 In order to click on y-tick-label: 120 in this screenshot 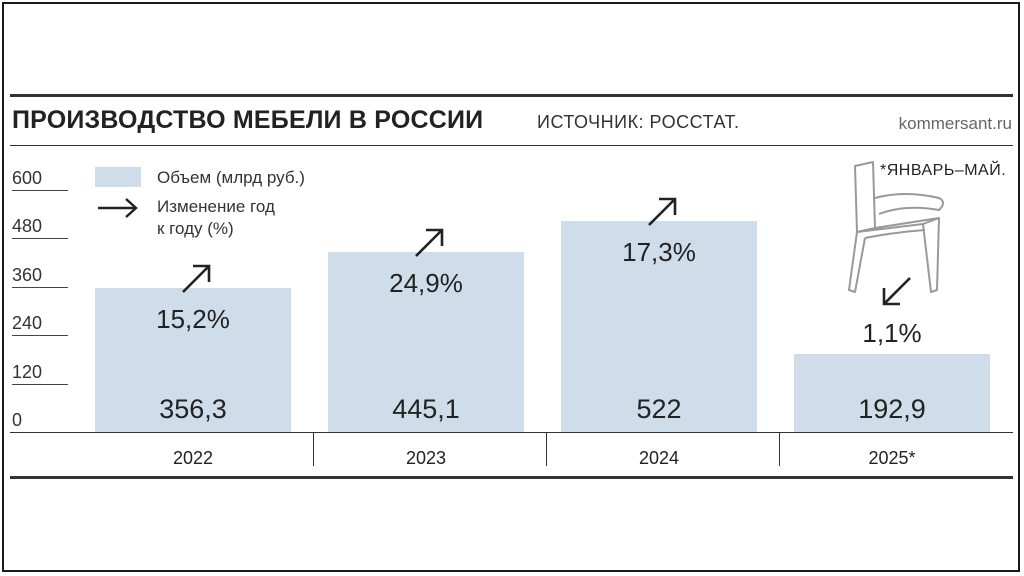, I will do `click(27, 371)`.